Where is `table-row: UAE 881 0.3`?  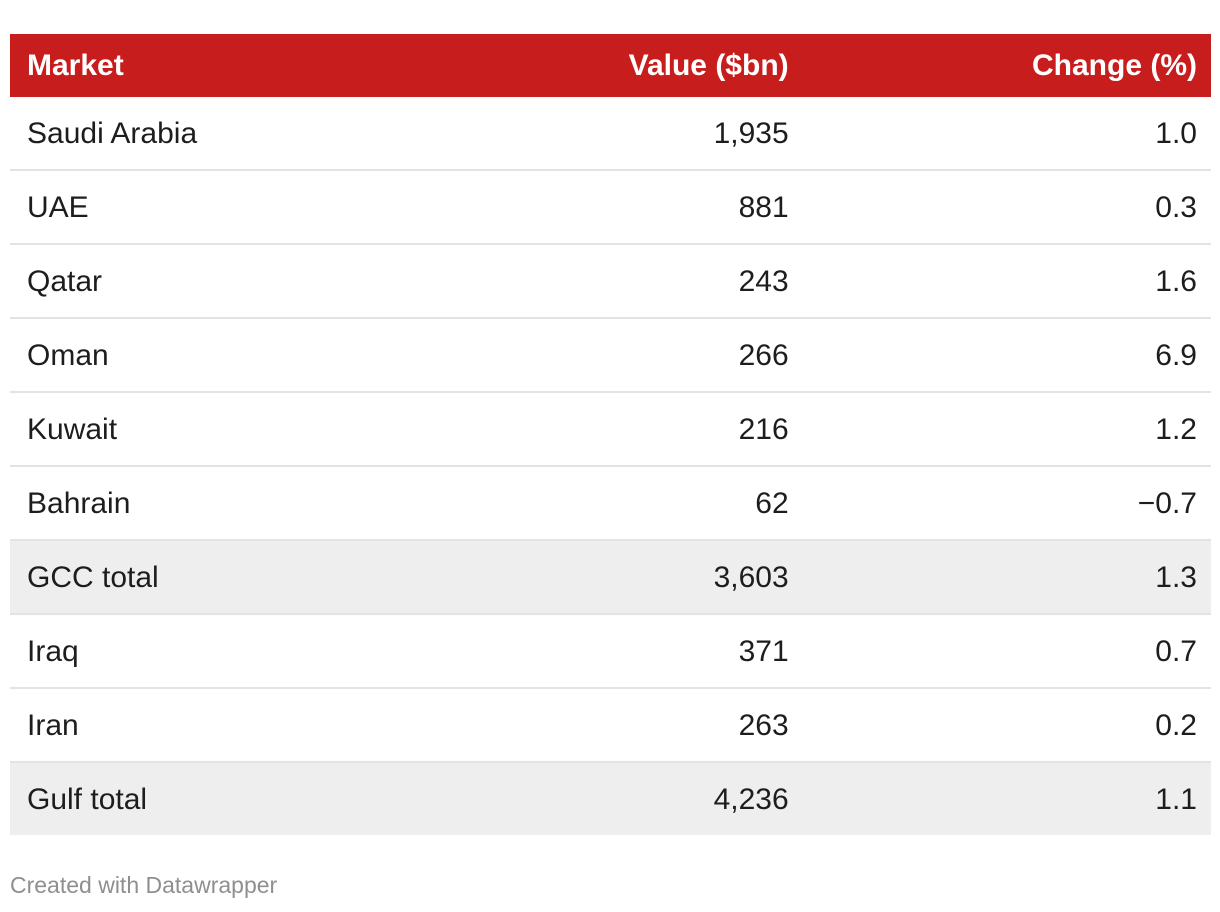 table-row: UAE 881 0.3 is located at coordinates (610, 206).